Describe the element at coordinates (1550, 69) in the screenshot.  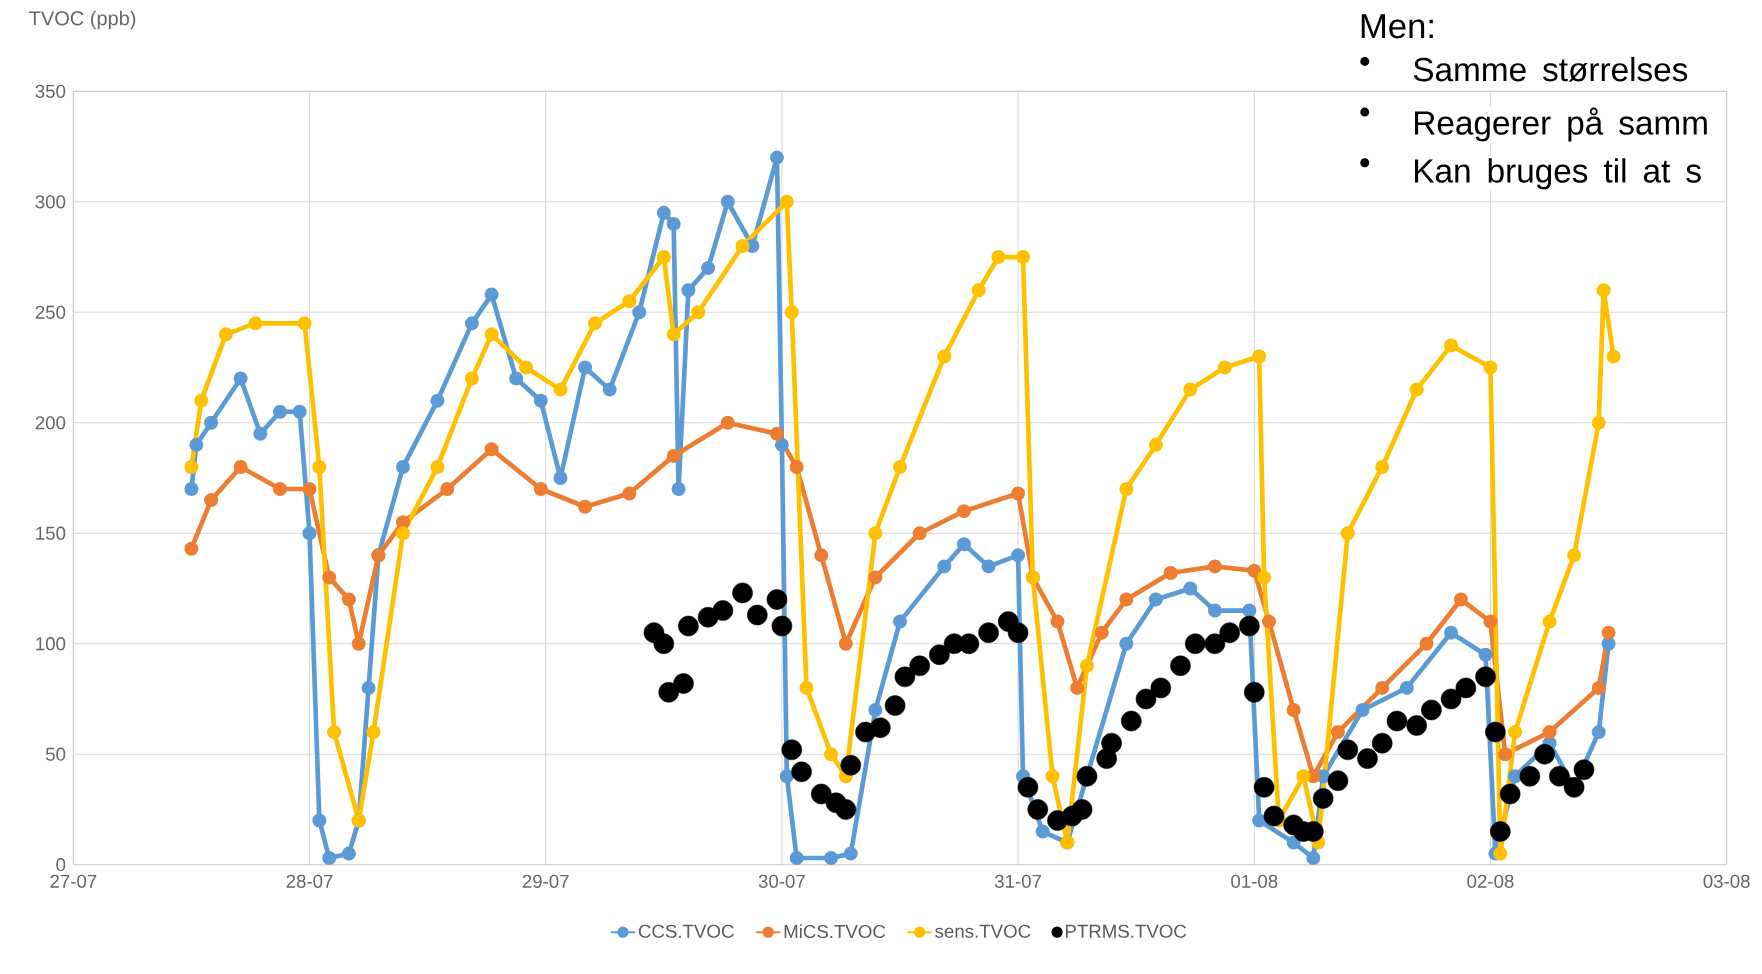
I see `text: Samme størrelses` at that location.